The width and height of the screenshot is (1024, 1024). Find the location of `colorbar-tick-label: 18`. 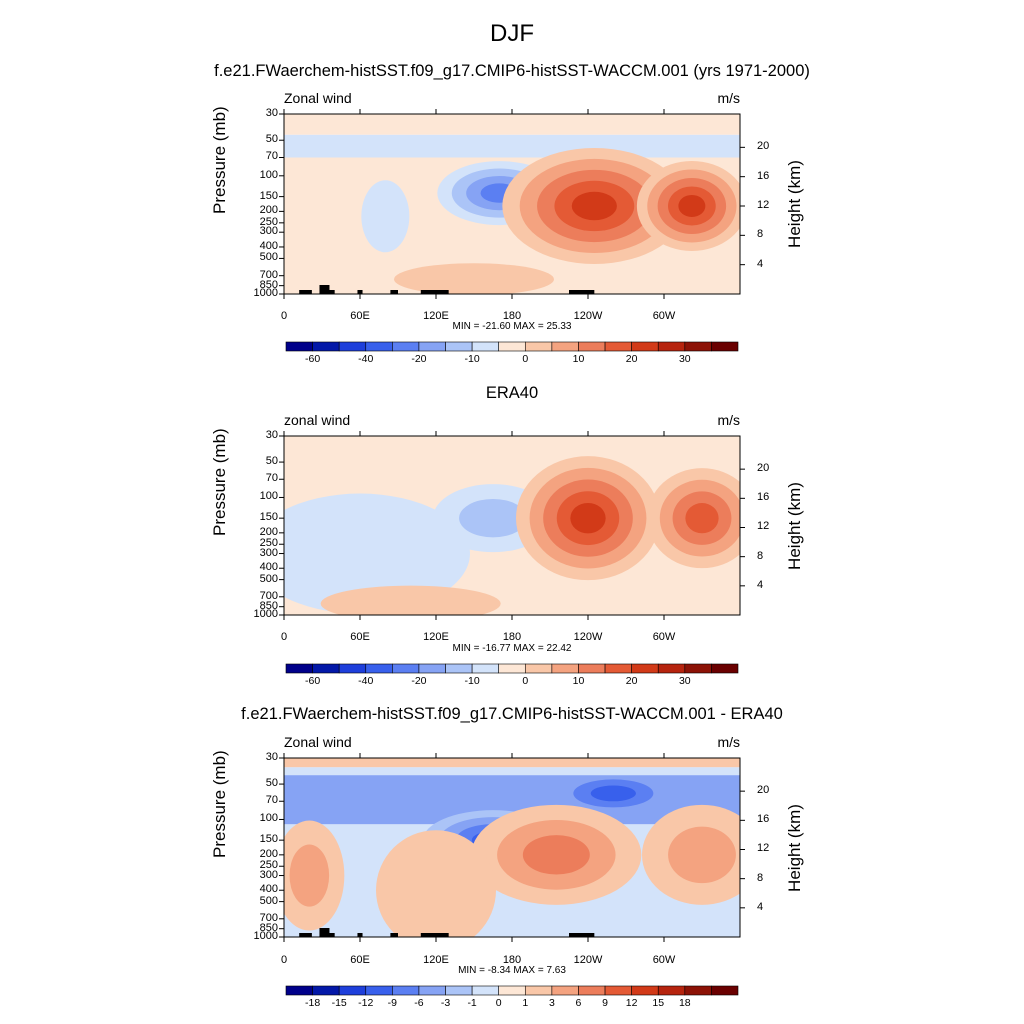

colorbar-tick-label: 18 is located at coordinates (684, 1003).